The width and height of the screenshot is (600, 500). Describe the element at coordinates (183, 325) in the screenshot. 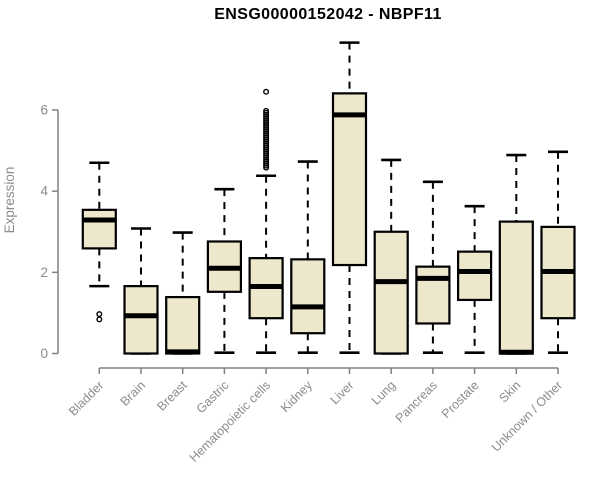

I see `box-breast` at that location.